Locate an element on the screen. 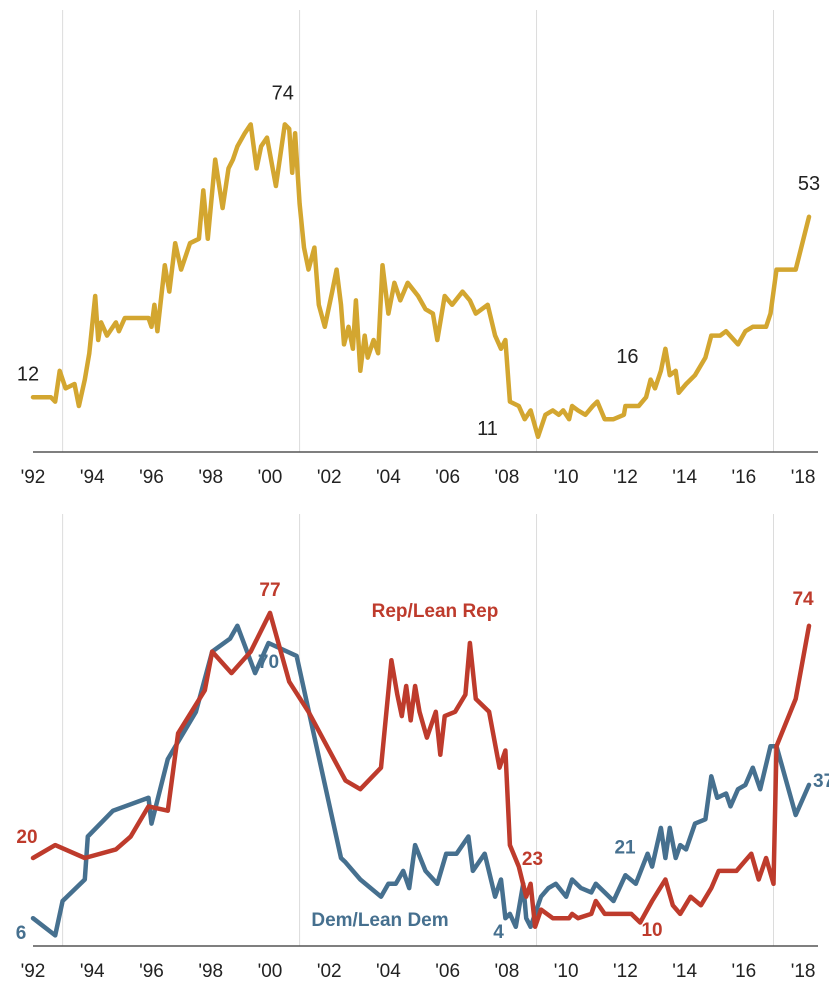 This screenshot has height=983, width=829. data-label: 37 is located at coordinates (821, 781).